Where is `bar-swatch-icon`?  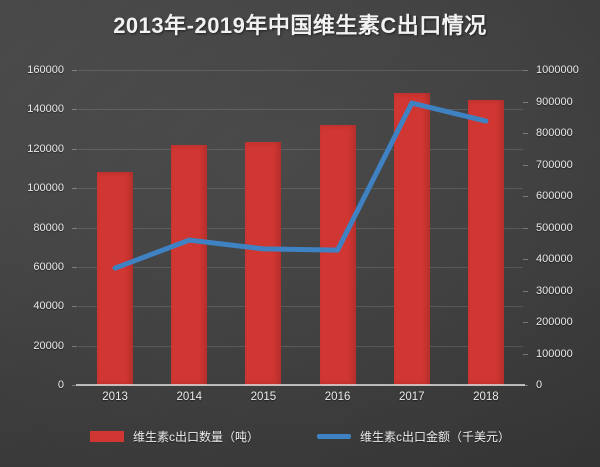
bar-swatch-icon is located at coordinates (106, 436).